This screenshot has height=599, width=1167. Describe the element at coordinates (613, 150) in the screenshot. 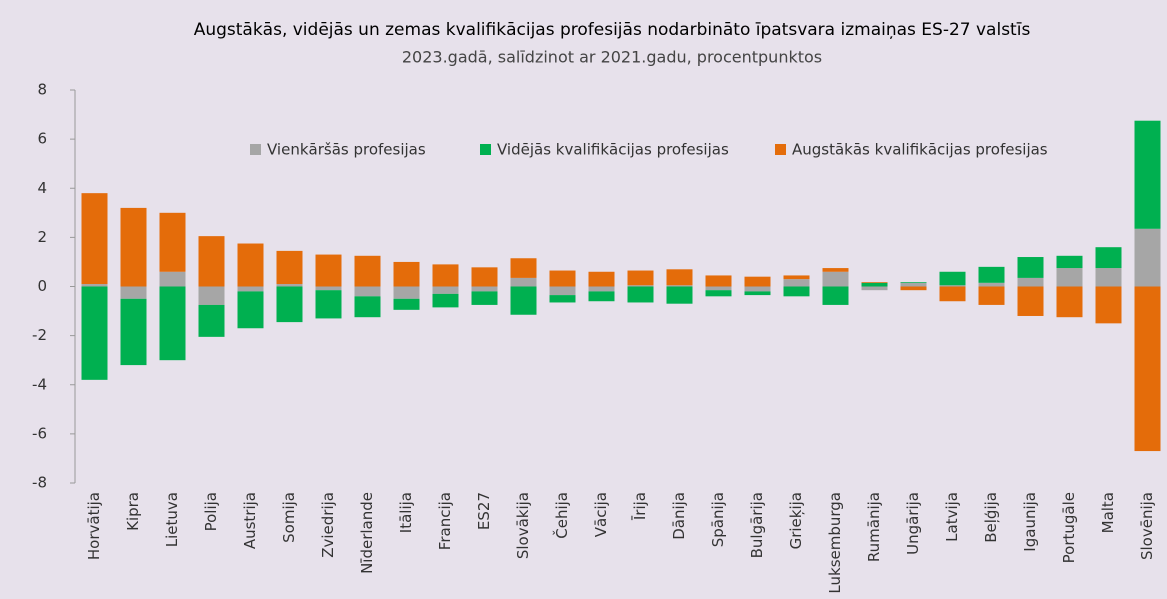

I see `legend-label: Vidējās kvalifikācijas profesijas` at that location.